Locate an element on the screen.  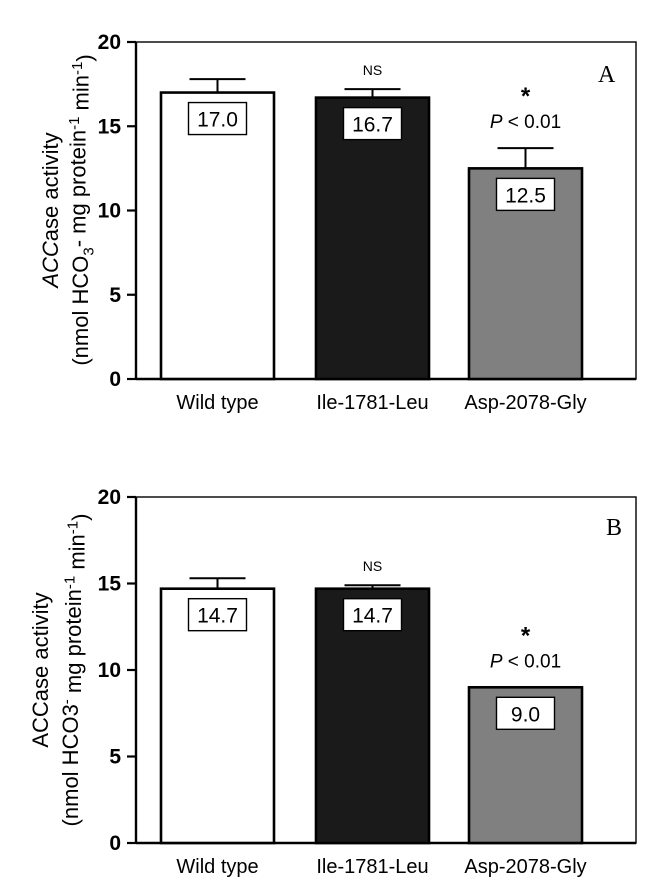
bar-group: 16.7 is located at coordinates (372, 234).